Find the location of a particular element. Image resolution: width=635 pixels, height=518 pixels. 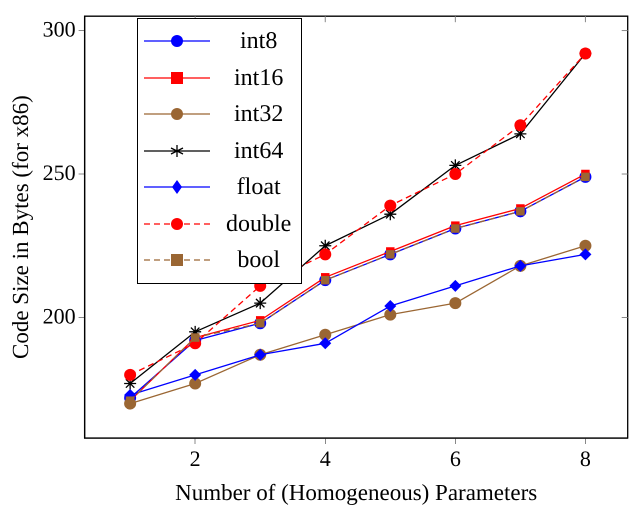

x-tick-label: 4 is located at coordinates (325, 458).